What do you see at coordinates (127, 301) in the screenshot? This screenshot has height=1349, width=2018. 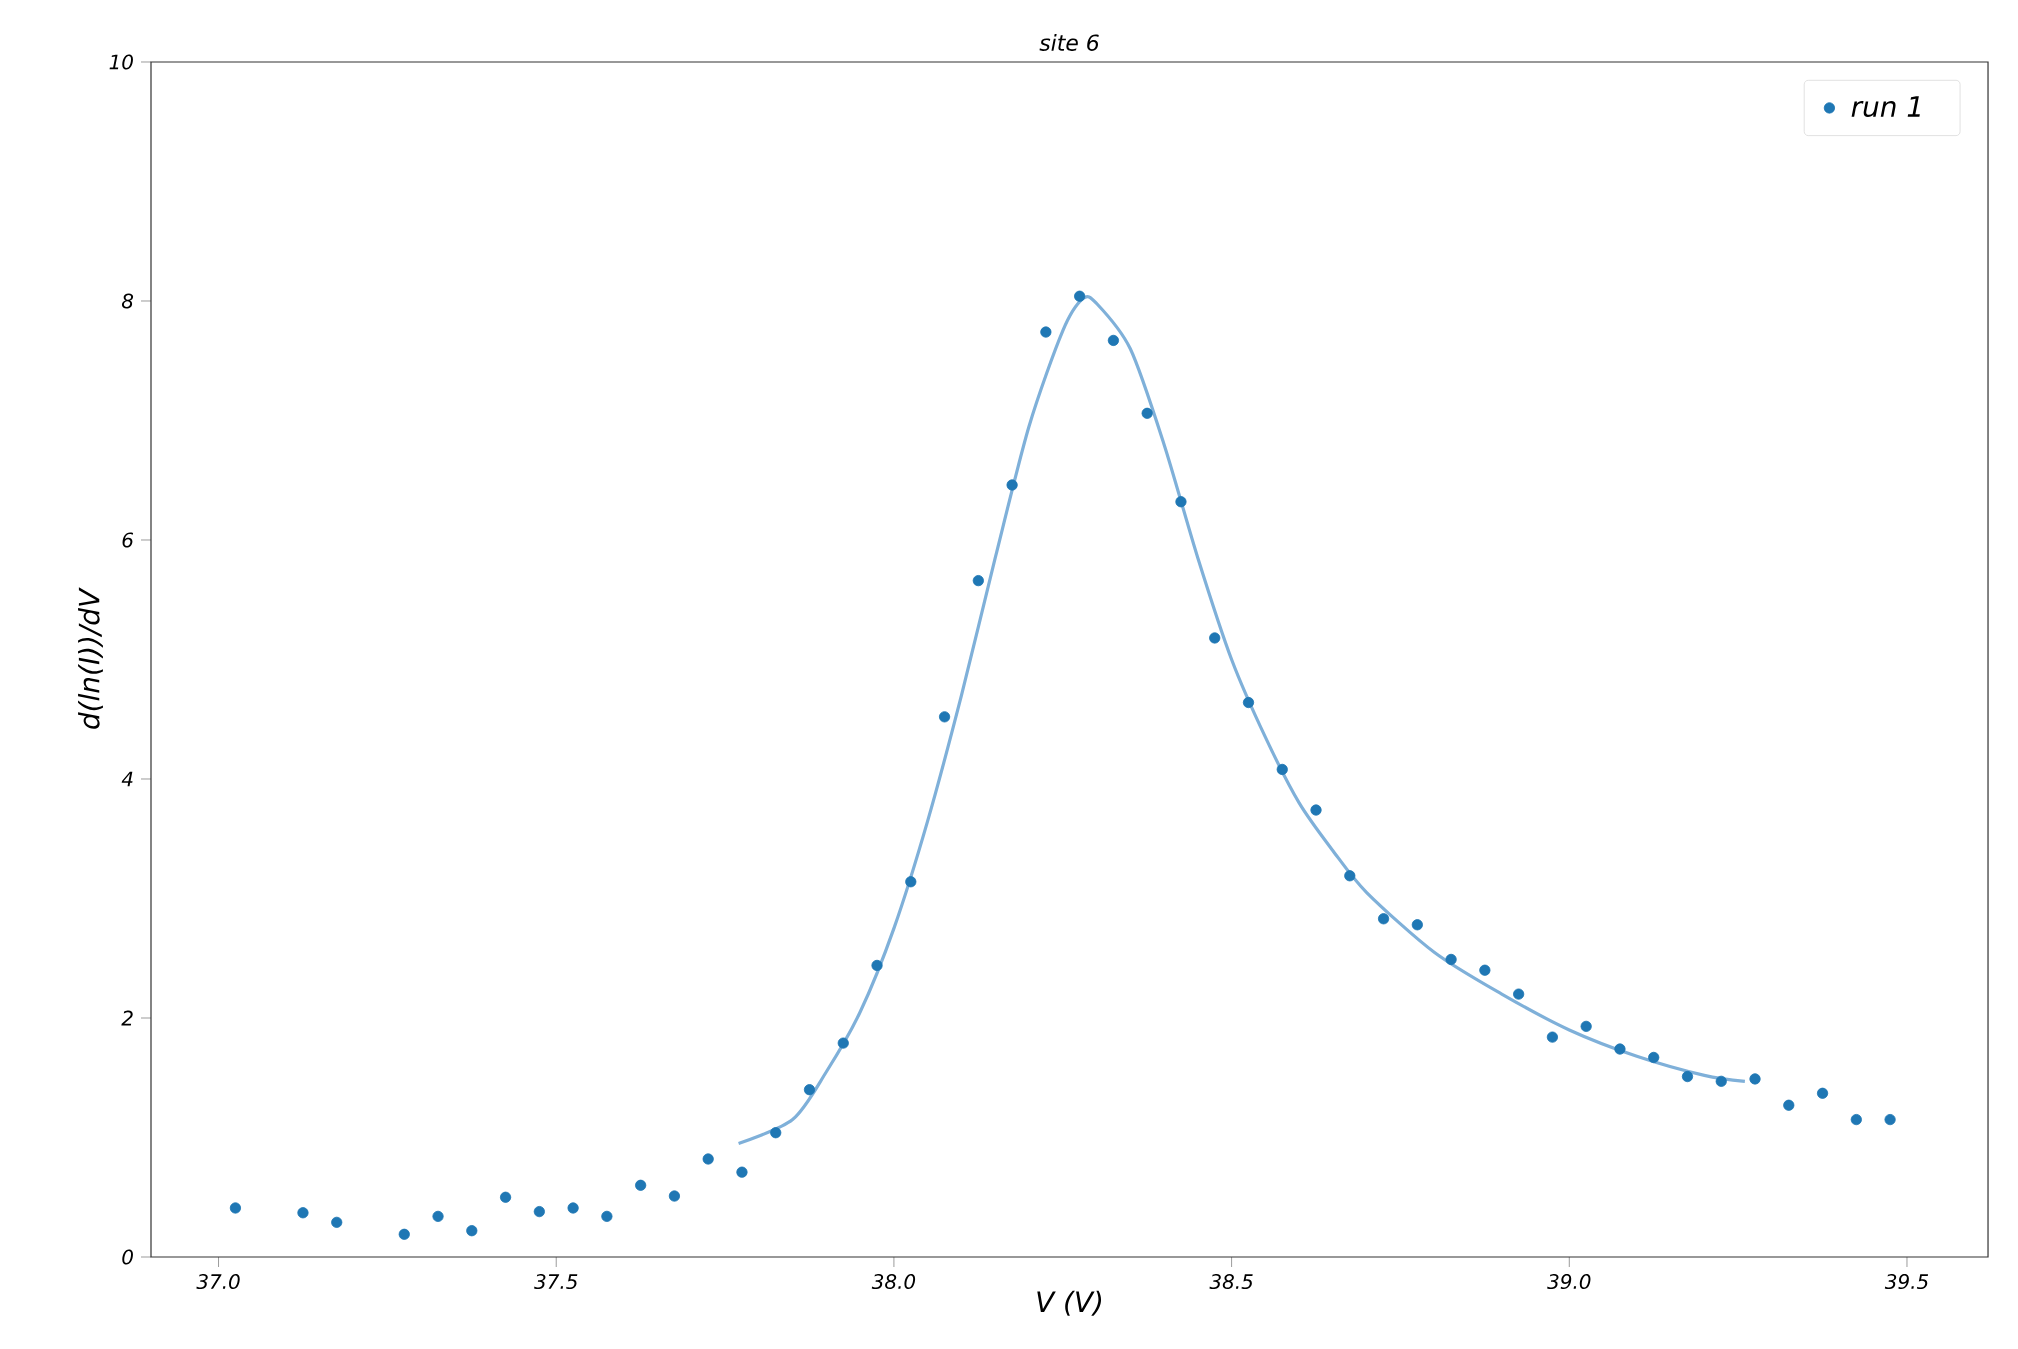 I see `y-tick-label: 8` at bounding box center [127, 301].